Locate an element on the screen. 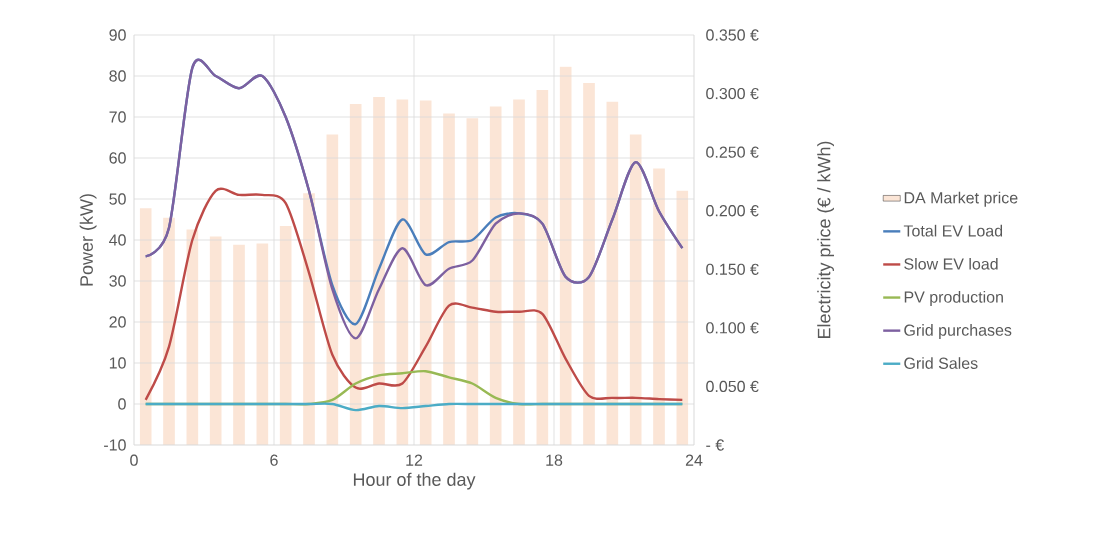 This screenshot has width=1115, height=558. y2-axis-title: Electricity price (€ / kWh) is located at coordinates (825, 240).